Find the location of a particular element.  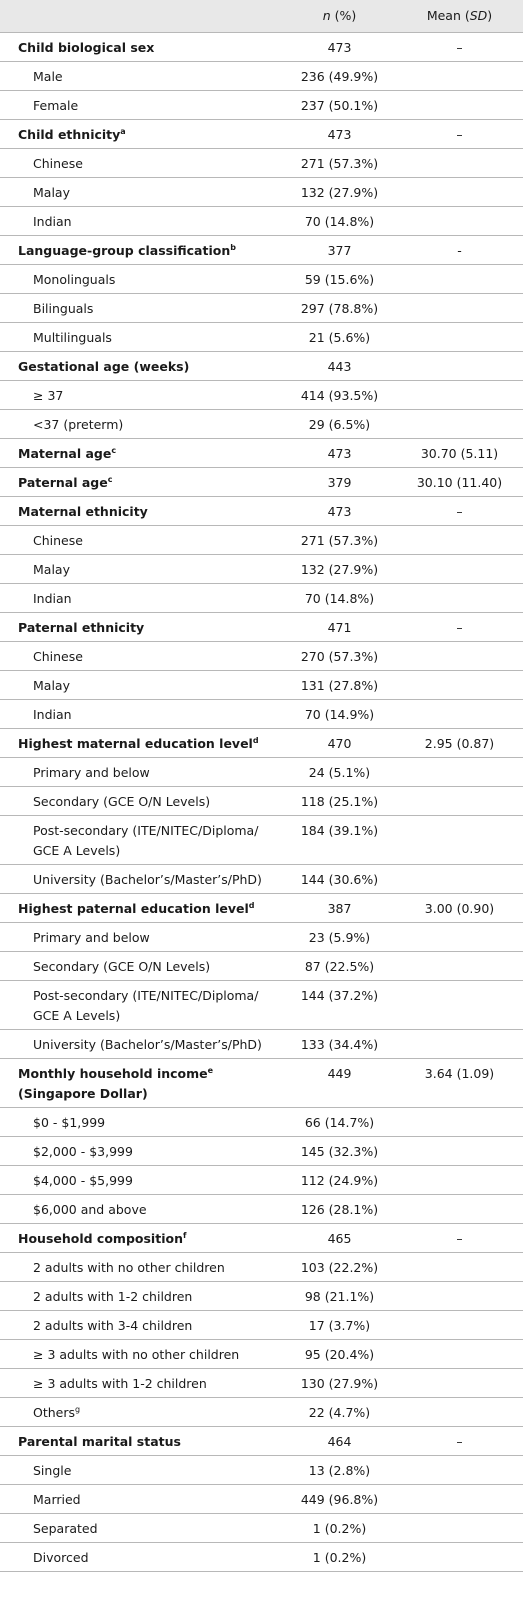

row-n-percent: 464 is located at coordinates (339, 1441).